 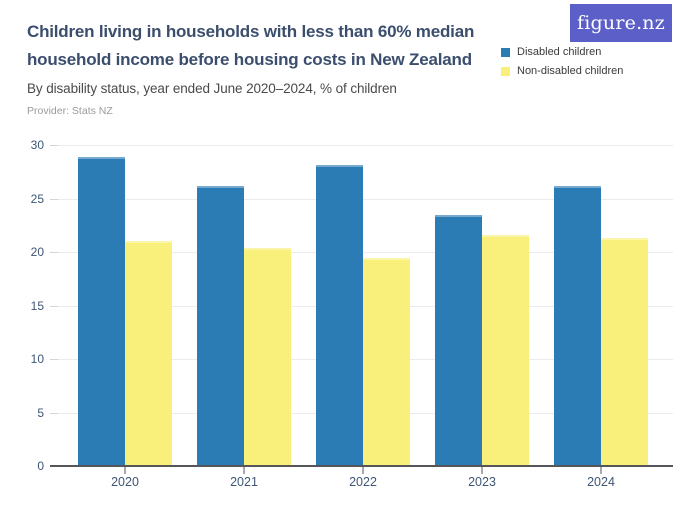 I want to click on bar-2024-non-disabled-children, so click(x=624, y=352).